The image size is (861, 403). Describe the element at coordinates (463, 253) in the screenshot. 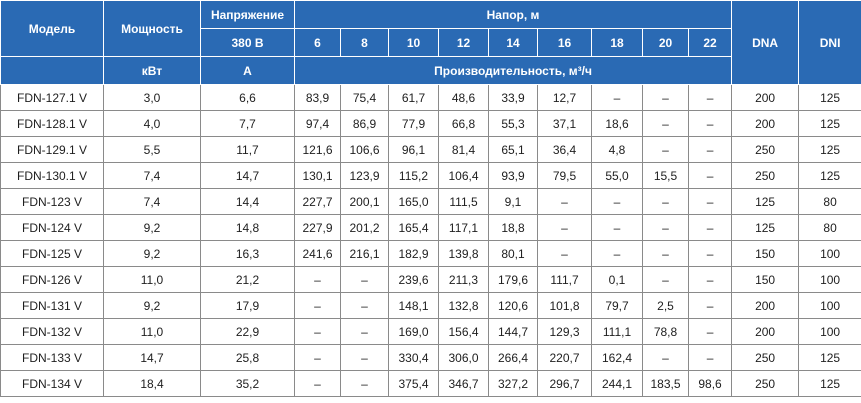

I see `cell-flow: 139,8` at that location.